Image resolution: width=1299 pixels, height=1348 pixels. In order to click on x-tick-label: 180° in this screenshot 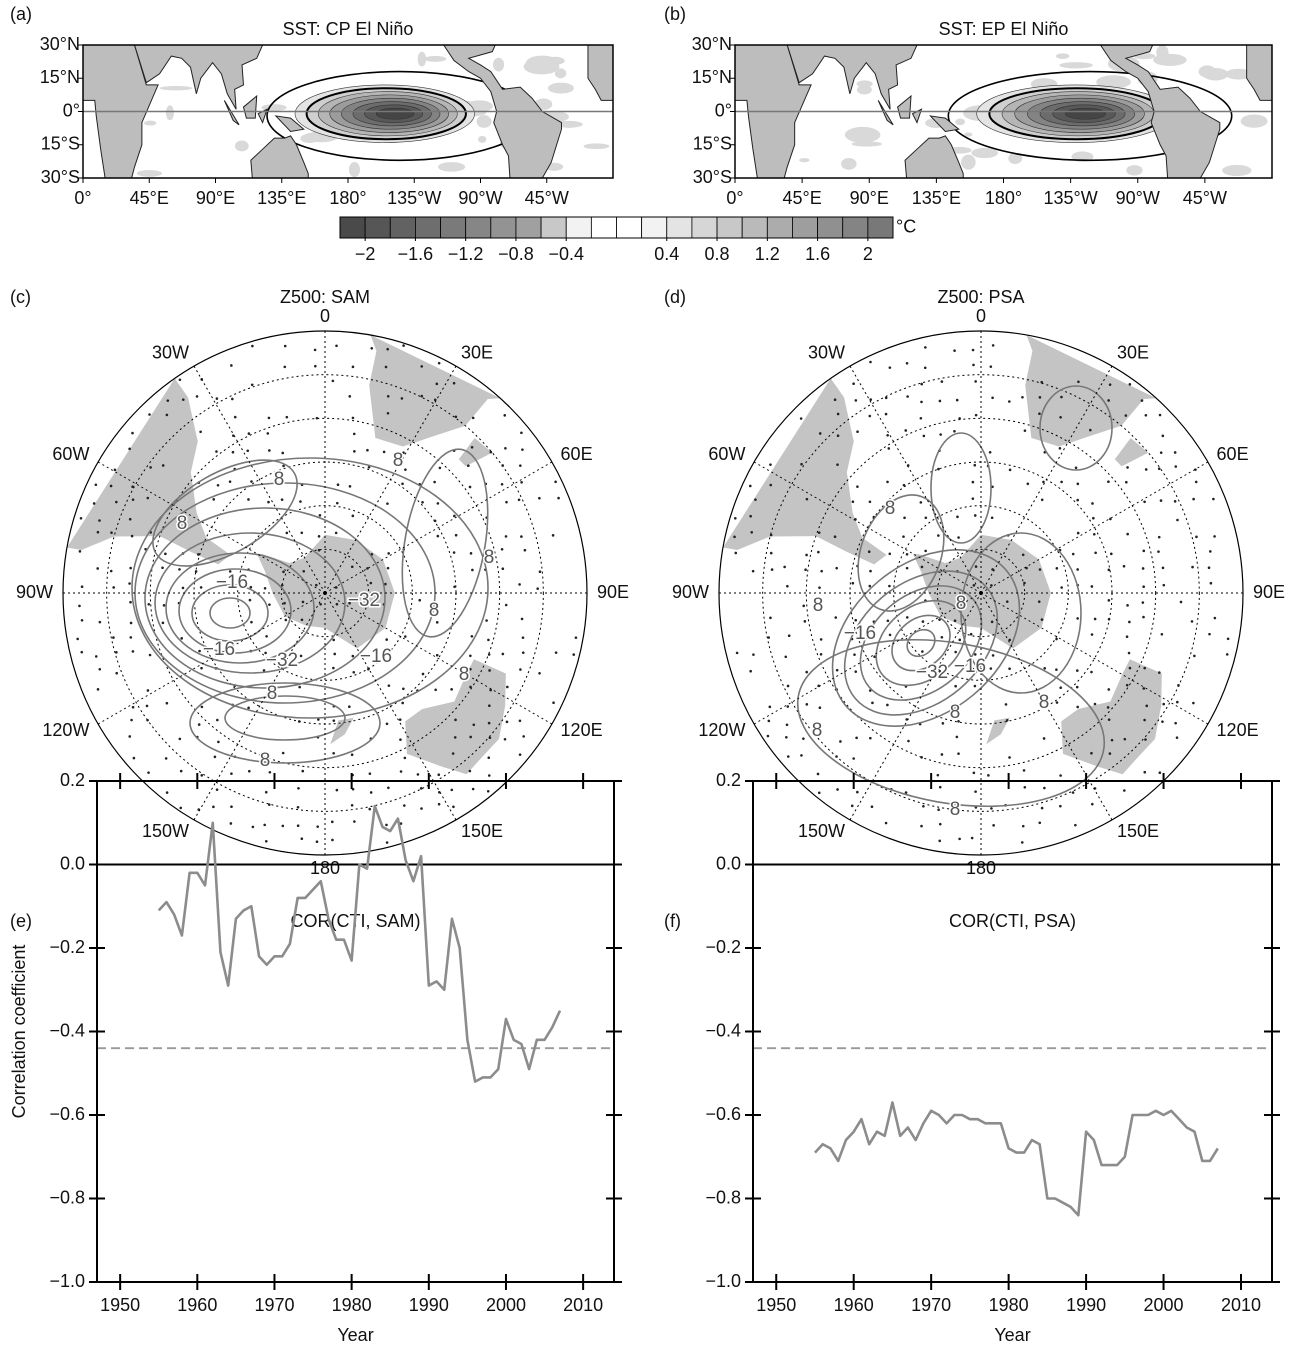, I will do `click(1003, 198)`.